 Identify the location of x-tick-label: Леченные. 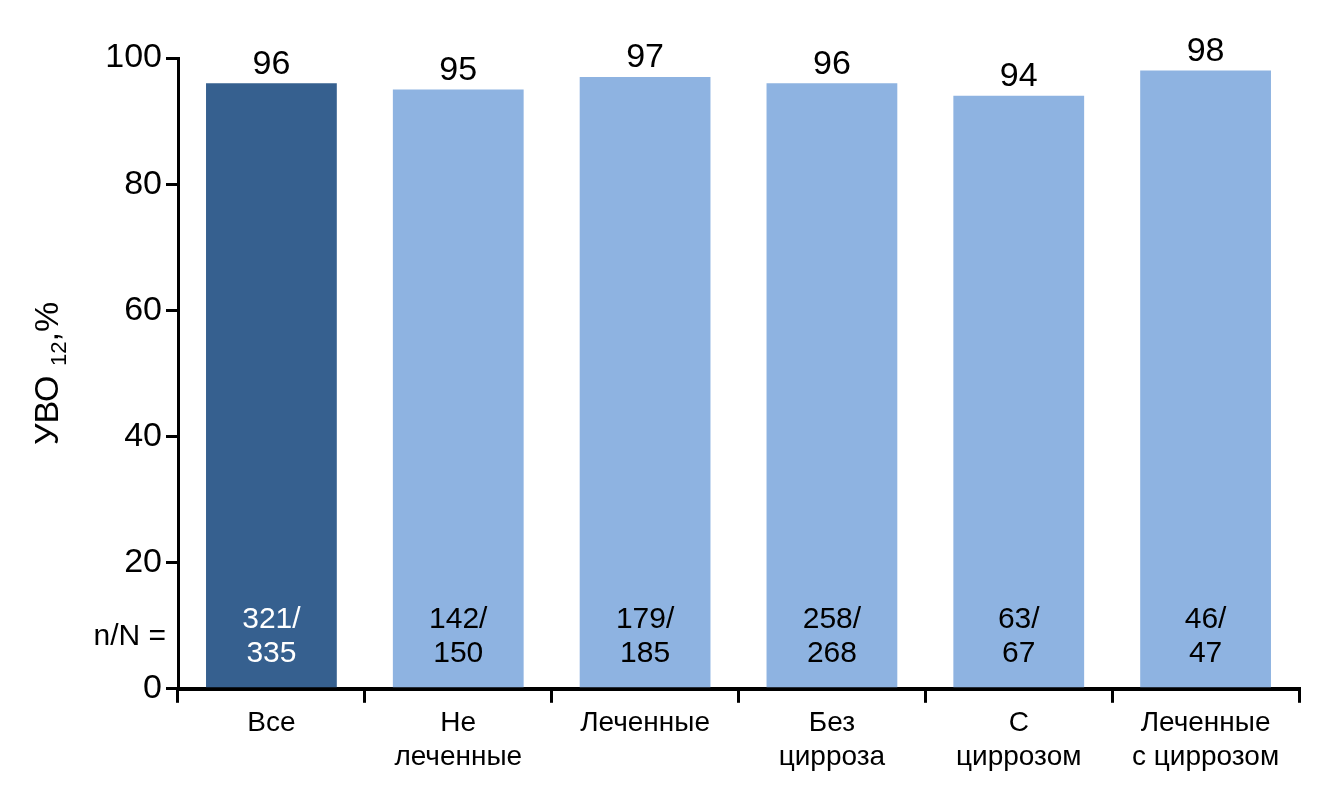
(645, 722).